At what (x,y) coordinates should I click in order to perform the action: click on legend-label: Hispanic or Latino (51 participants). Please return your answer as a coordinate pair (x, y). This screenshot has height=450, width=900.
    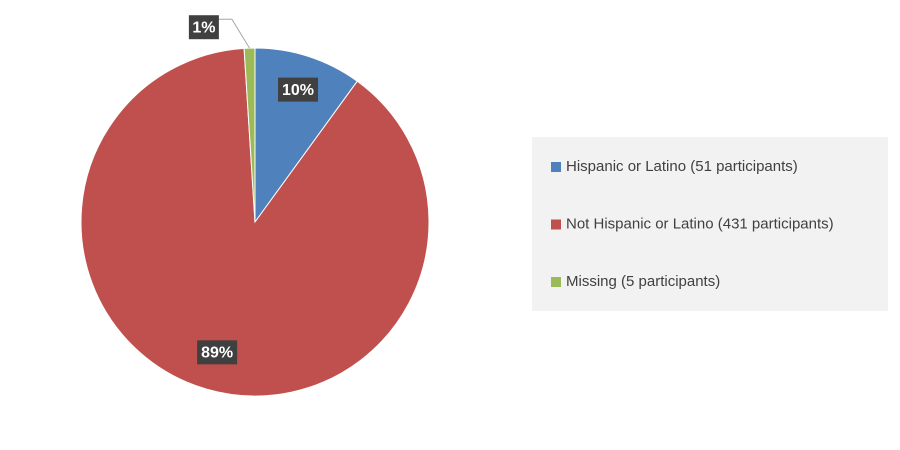
    Looking at the image, I should click on (682, 166).